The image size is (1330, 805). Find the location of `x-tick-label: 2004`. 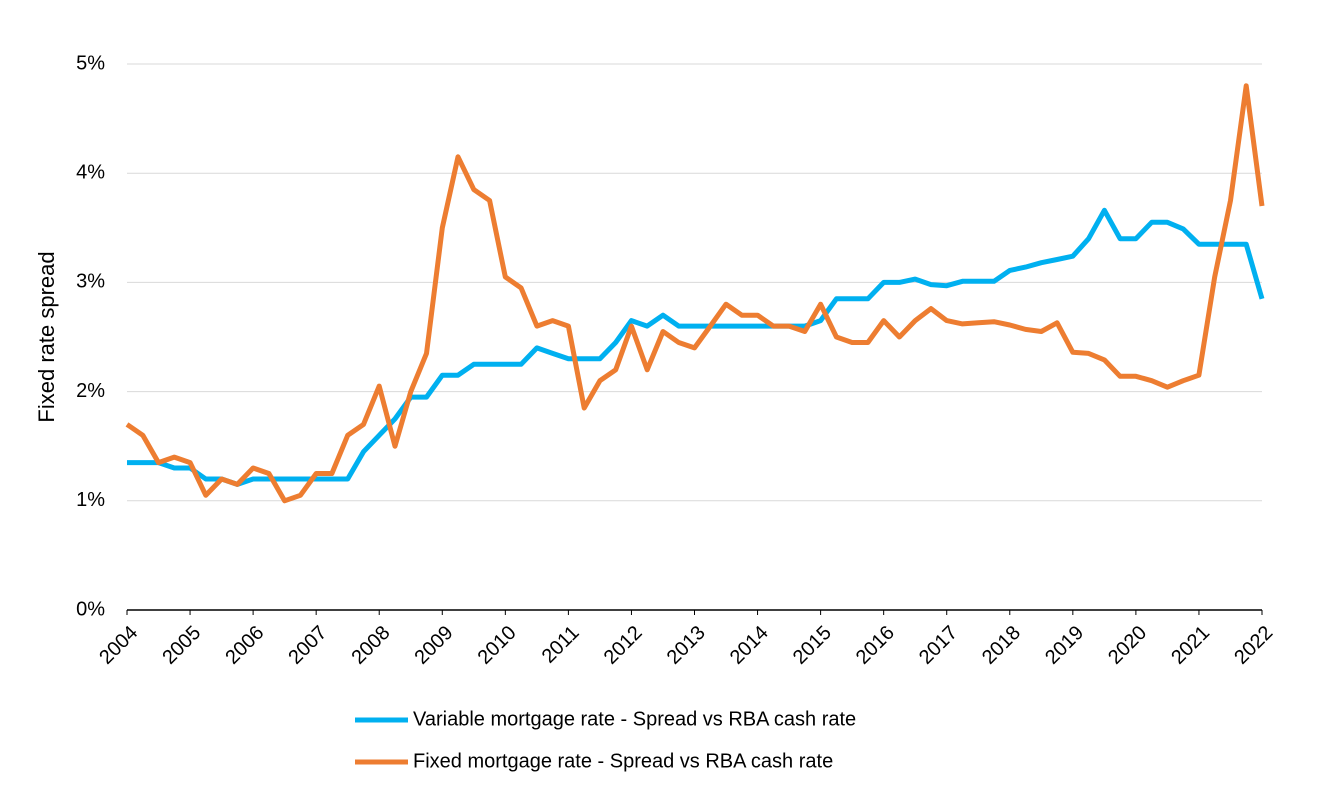

x-tick-label: 2004 is located at coordinates (118, 645).